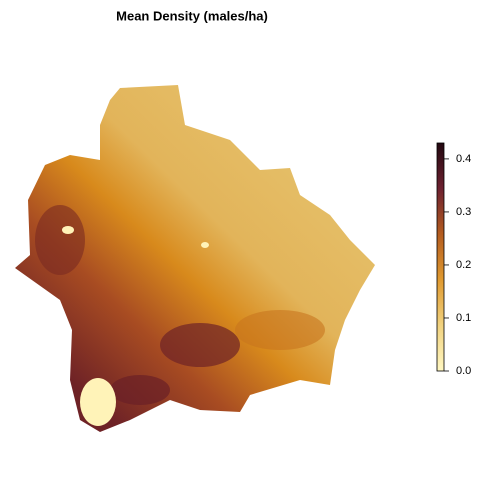 The width and height of the screenshot is (500, 500). What do you see at coordinates (463, 159) in the screenshot?
I see `colorbar-tick-label: 0.4` at bounding box center [463, 159].